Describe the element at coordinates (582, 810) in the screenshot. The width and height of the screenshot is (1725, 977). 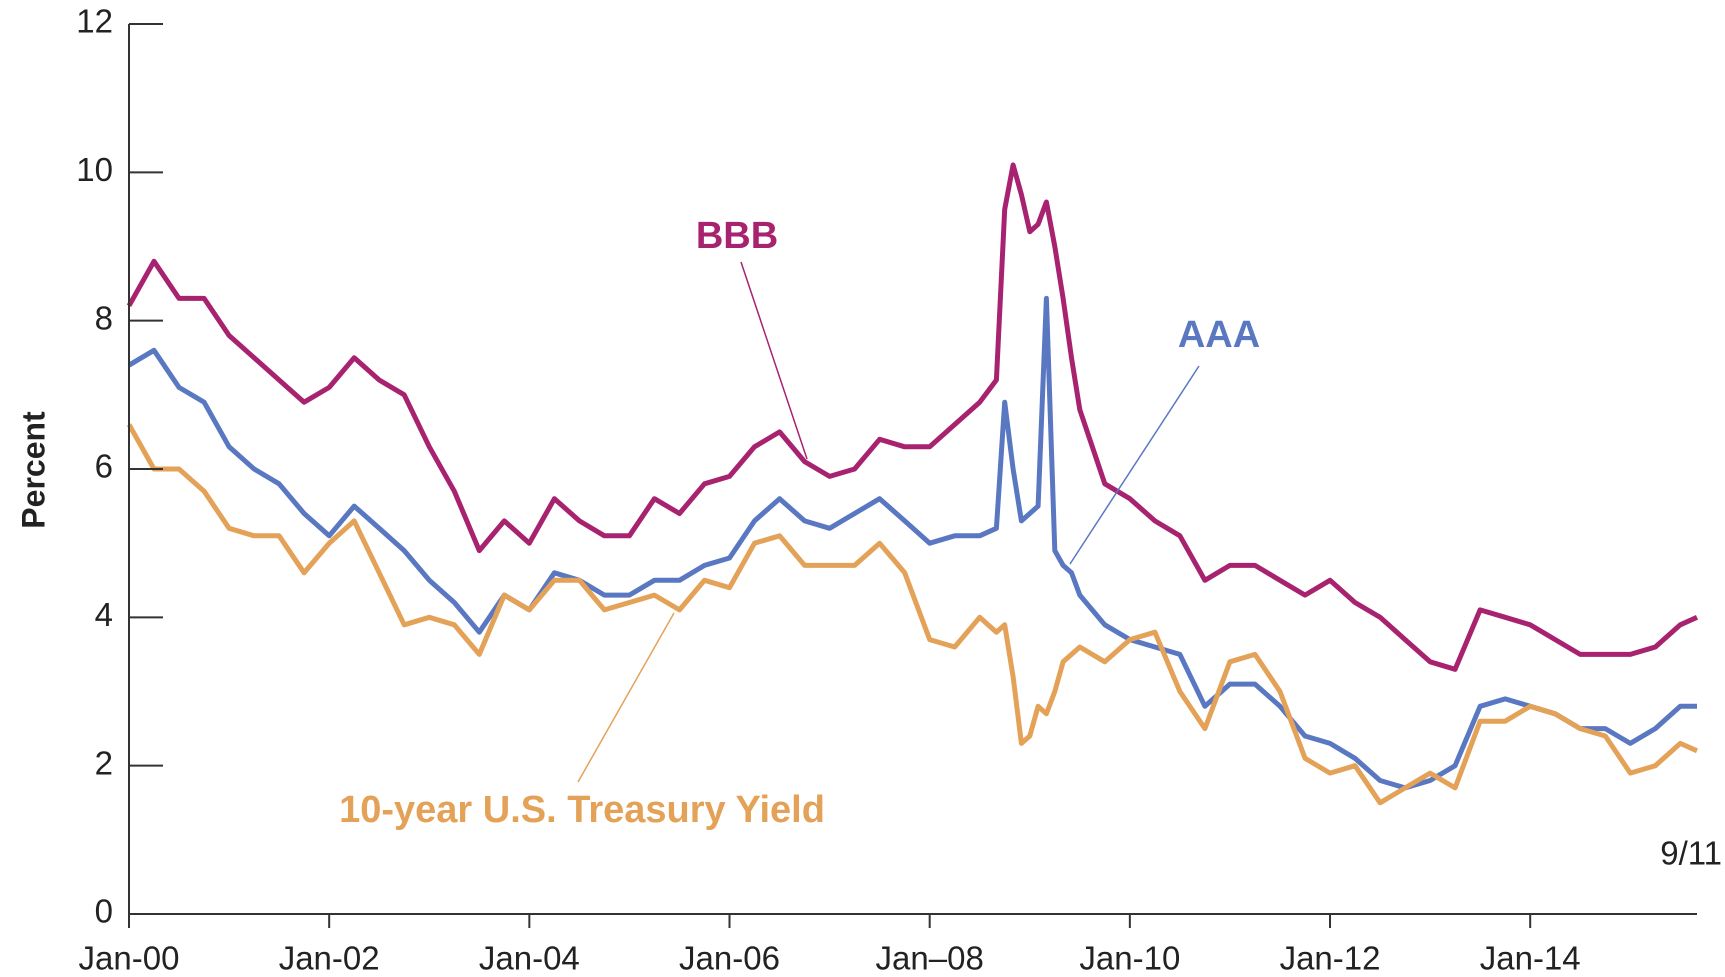
I see `series-label: 10-year U.S. Treasury Yield` at that location.